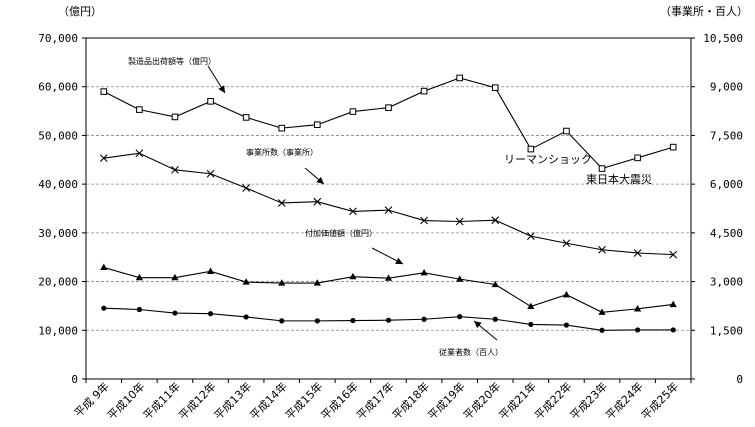 The width and height of the screenshot is (755, 427). What do you see at coordinates (624, 400) in the screenshot?
I see `x-tick-label: 平成24年` at bounding box center [624, 400].